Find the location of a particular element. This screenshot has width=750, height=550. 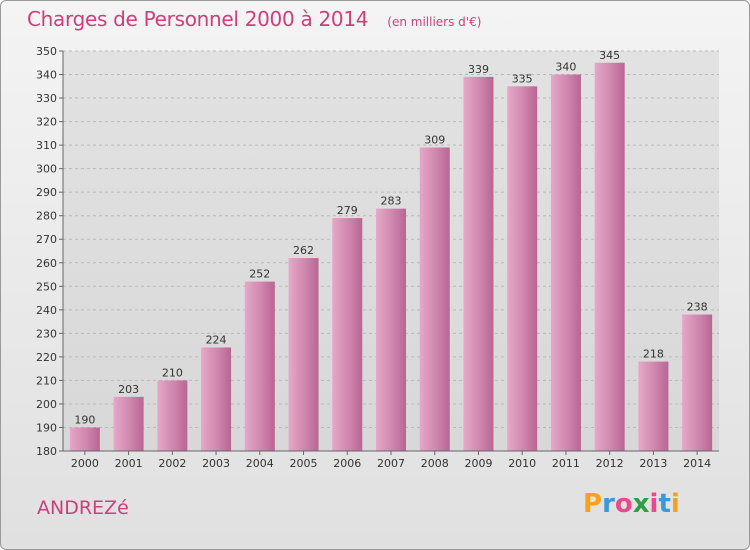

y-tick-label: 220 is located at coordinates (46, 357).